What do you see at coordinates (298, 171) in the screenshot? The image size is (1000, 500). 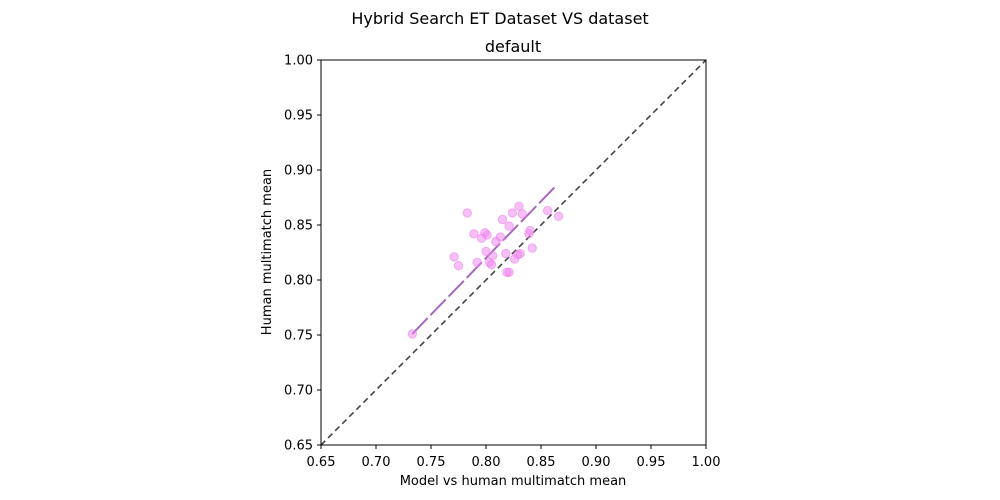 I see `y-tick-label: 0.90` at bounding box center [298, 171].